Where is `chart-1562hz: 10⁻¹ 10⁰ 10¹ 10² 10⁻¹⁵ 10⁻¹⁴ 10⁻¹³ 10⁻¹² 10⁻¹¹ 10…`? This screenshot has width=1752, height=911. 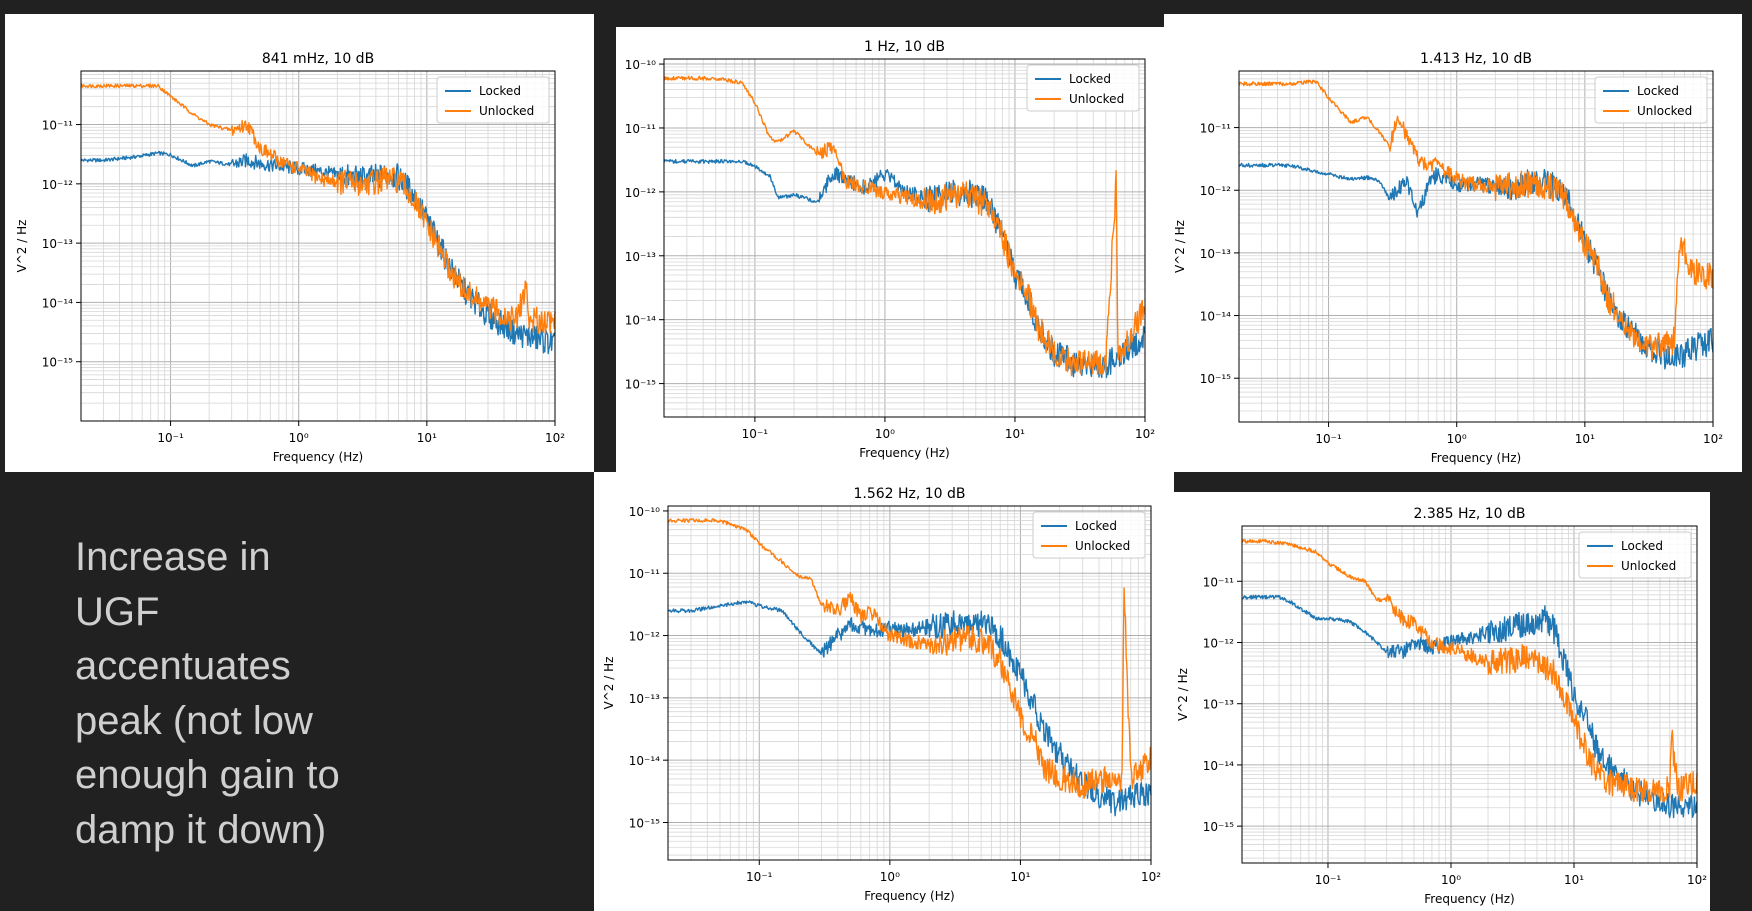 chart-1562hz: 10⁻¹ 10⁰ 10¹ 10² 10⁻¹⁵ 10⁻¹⁴ 10⁻¹³ 10⁻¹² 10⁻¹¹ 10… is located at coordinates (881, 694).